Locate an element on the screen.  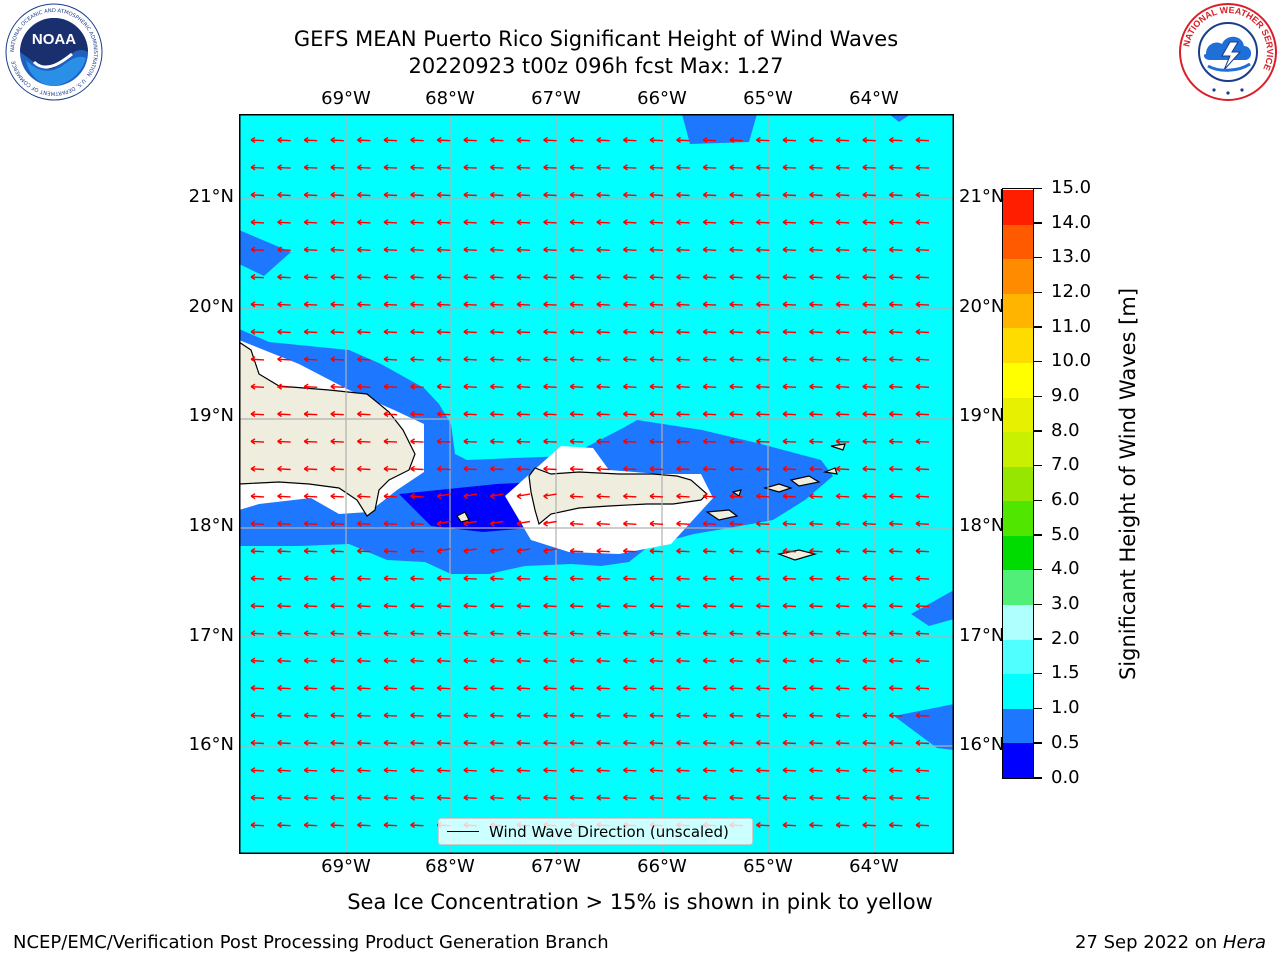
colorbar-tick-label: 11.0 is located at coordinates (1071, 326).